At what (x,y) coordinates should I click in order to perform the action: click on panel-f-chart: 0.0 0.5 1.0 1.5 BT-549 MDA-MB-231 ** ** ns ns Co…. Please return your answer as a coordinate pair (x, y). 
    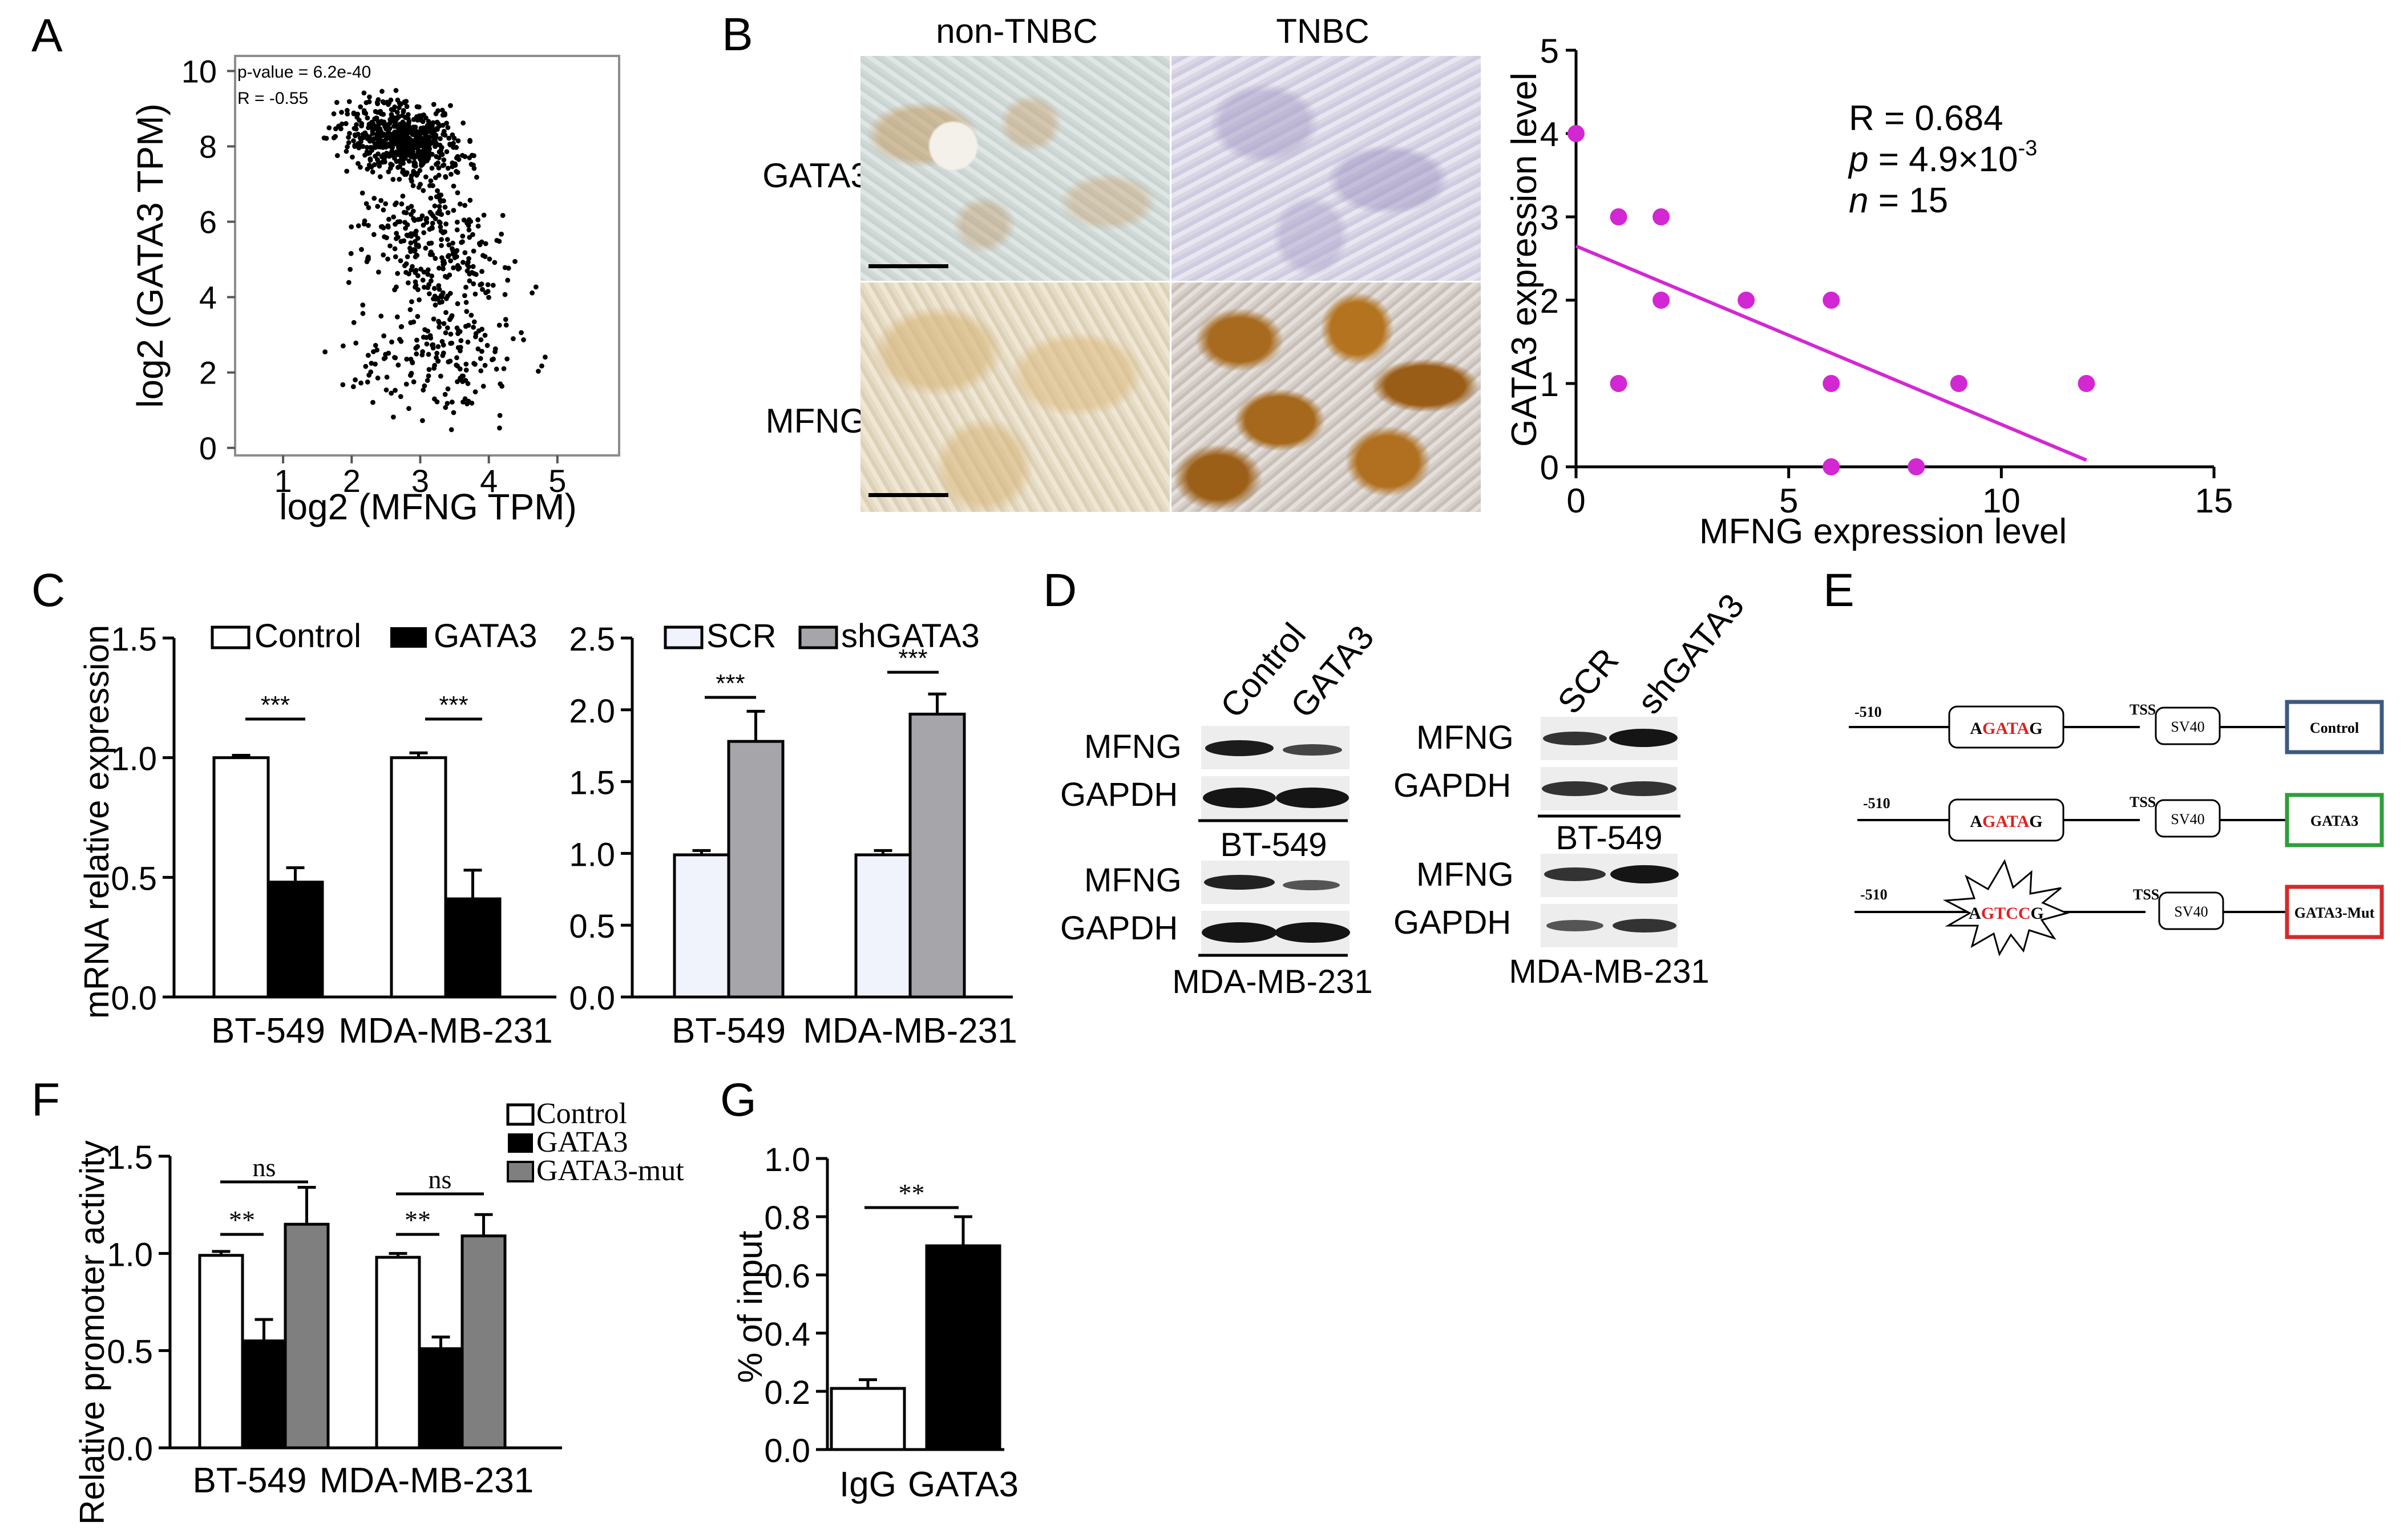
    Looking at the image, I should click on (378, 1311).